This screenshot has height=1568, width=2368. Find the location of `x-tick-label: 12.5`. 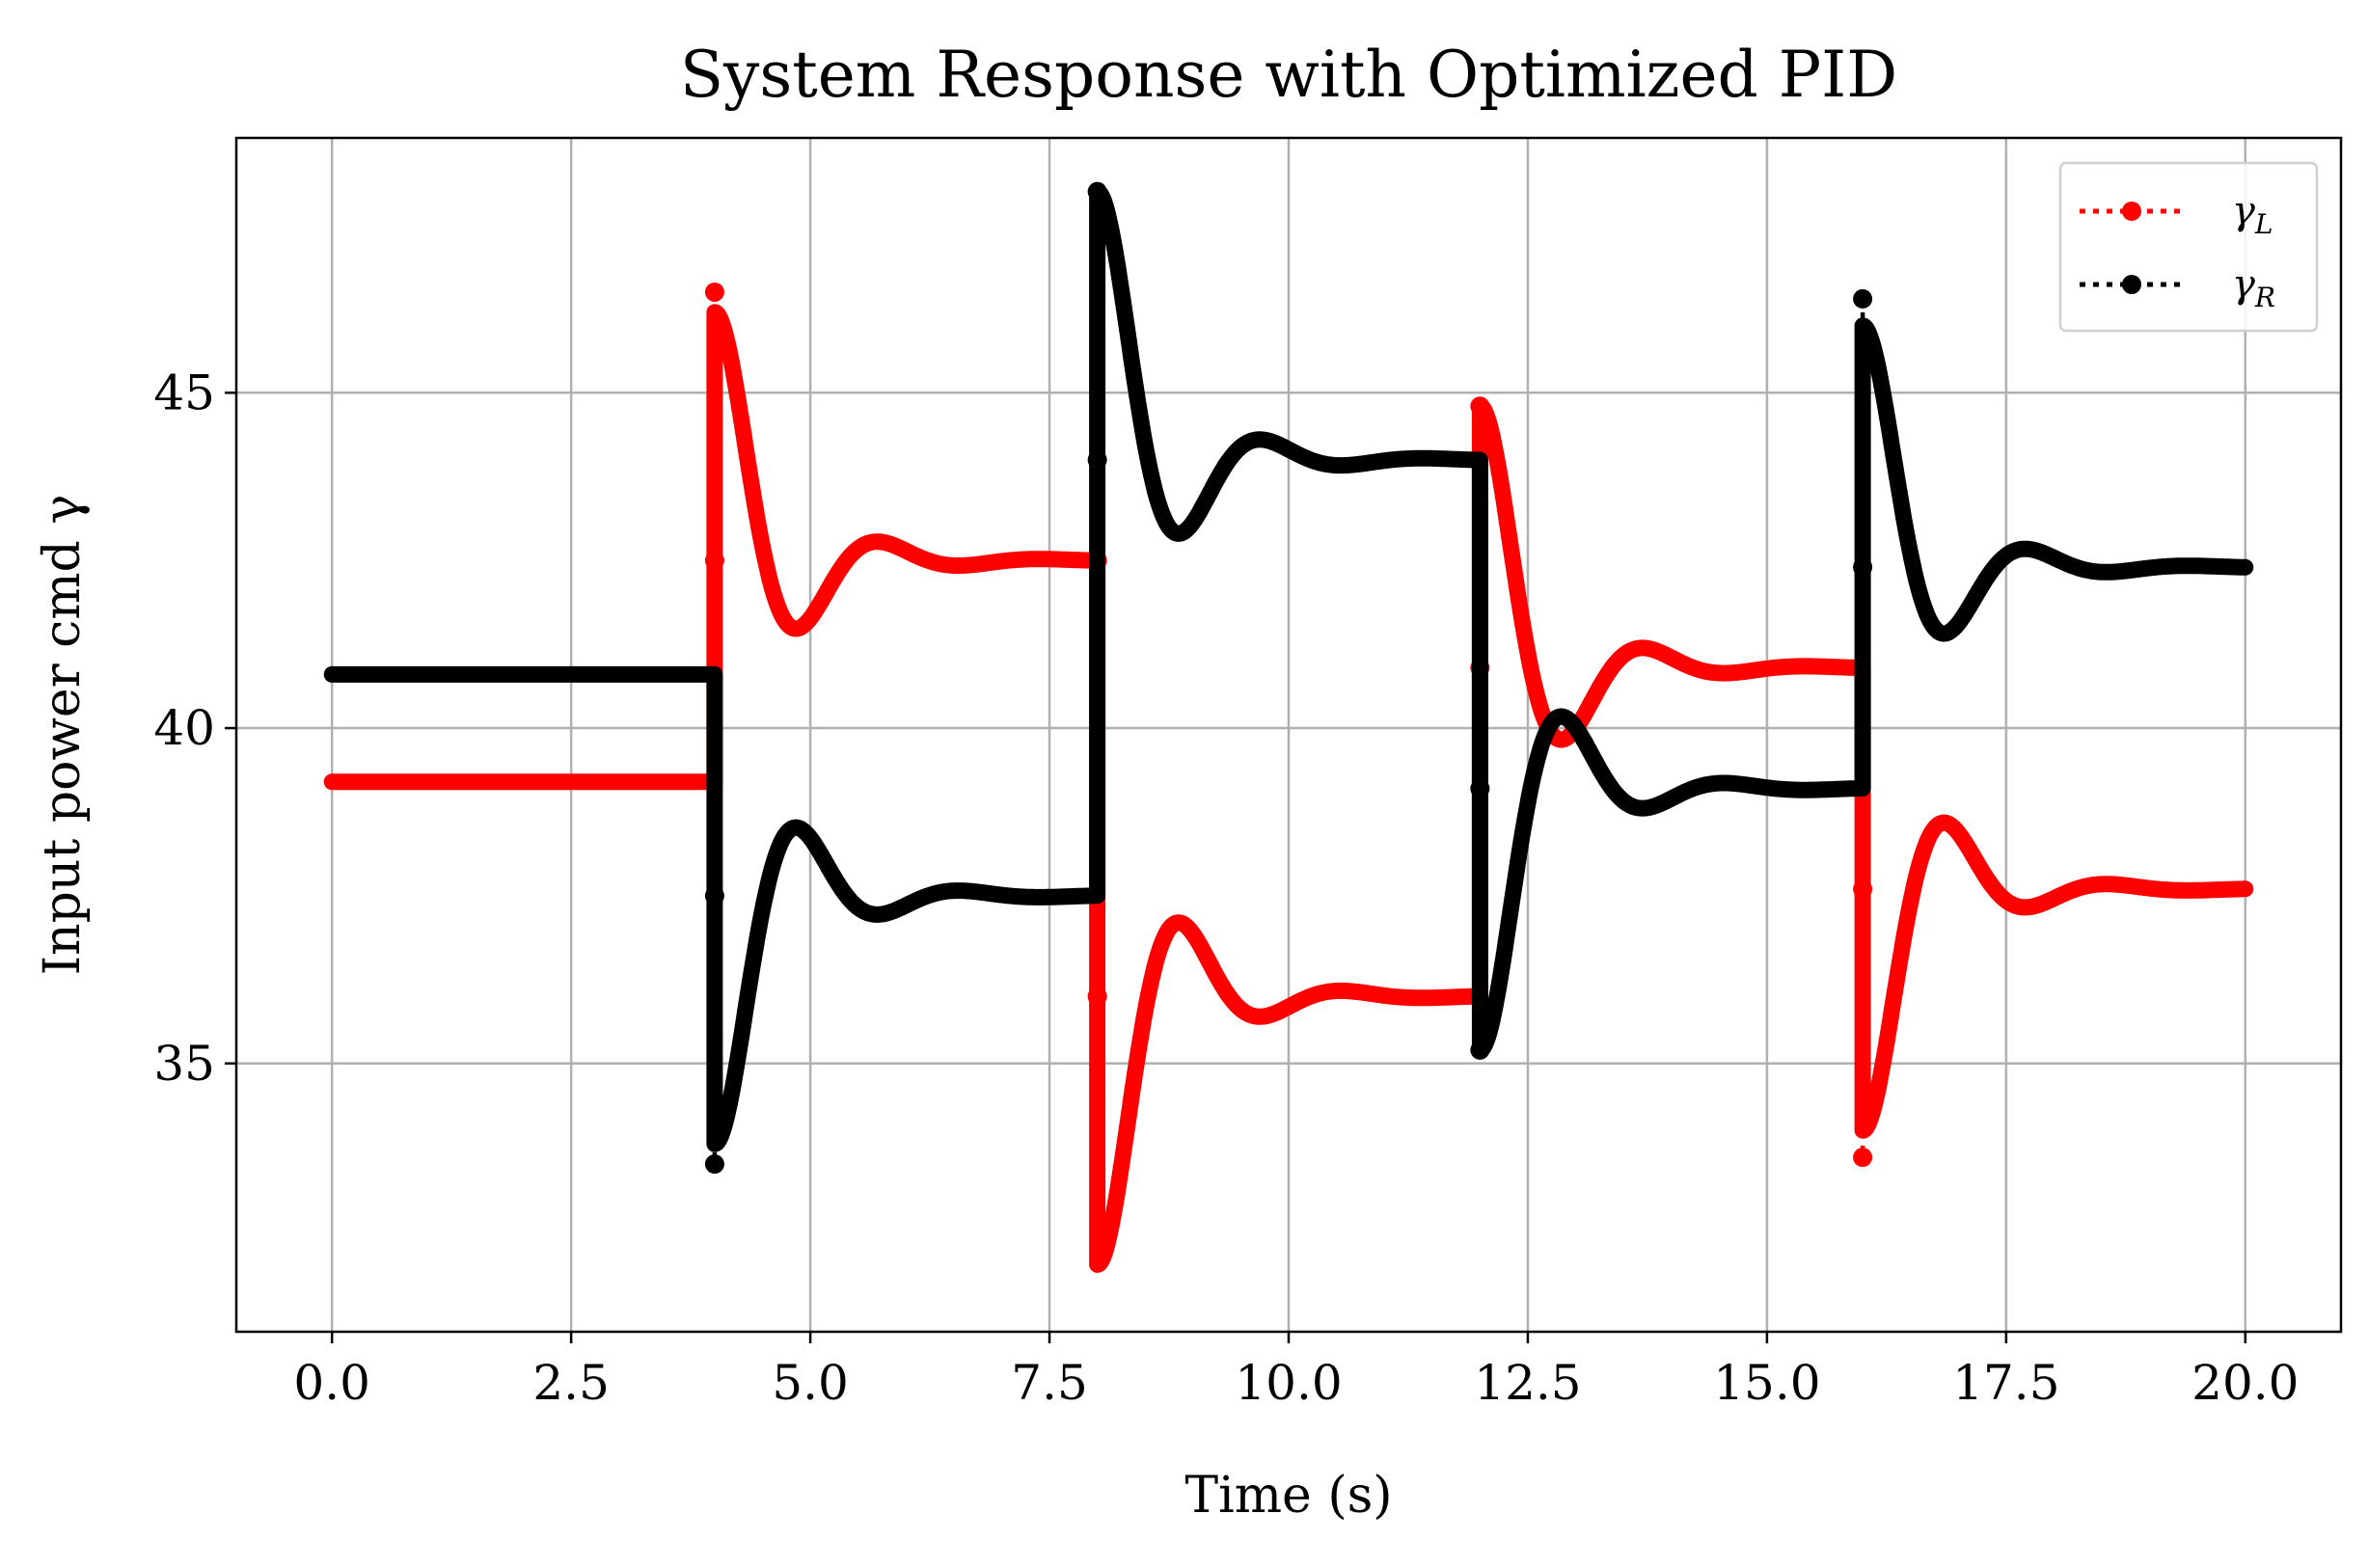

x-tick-label: 12.5 is located at coordinates (1528, 1383).